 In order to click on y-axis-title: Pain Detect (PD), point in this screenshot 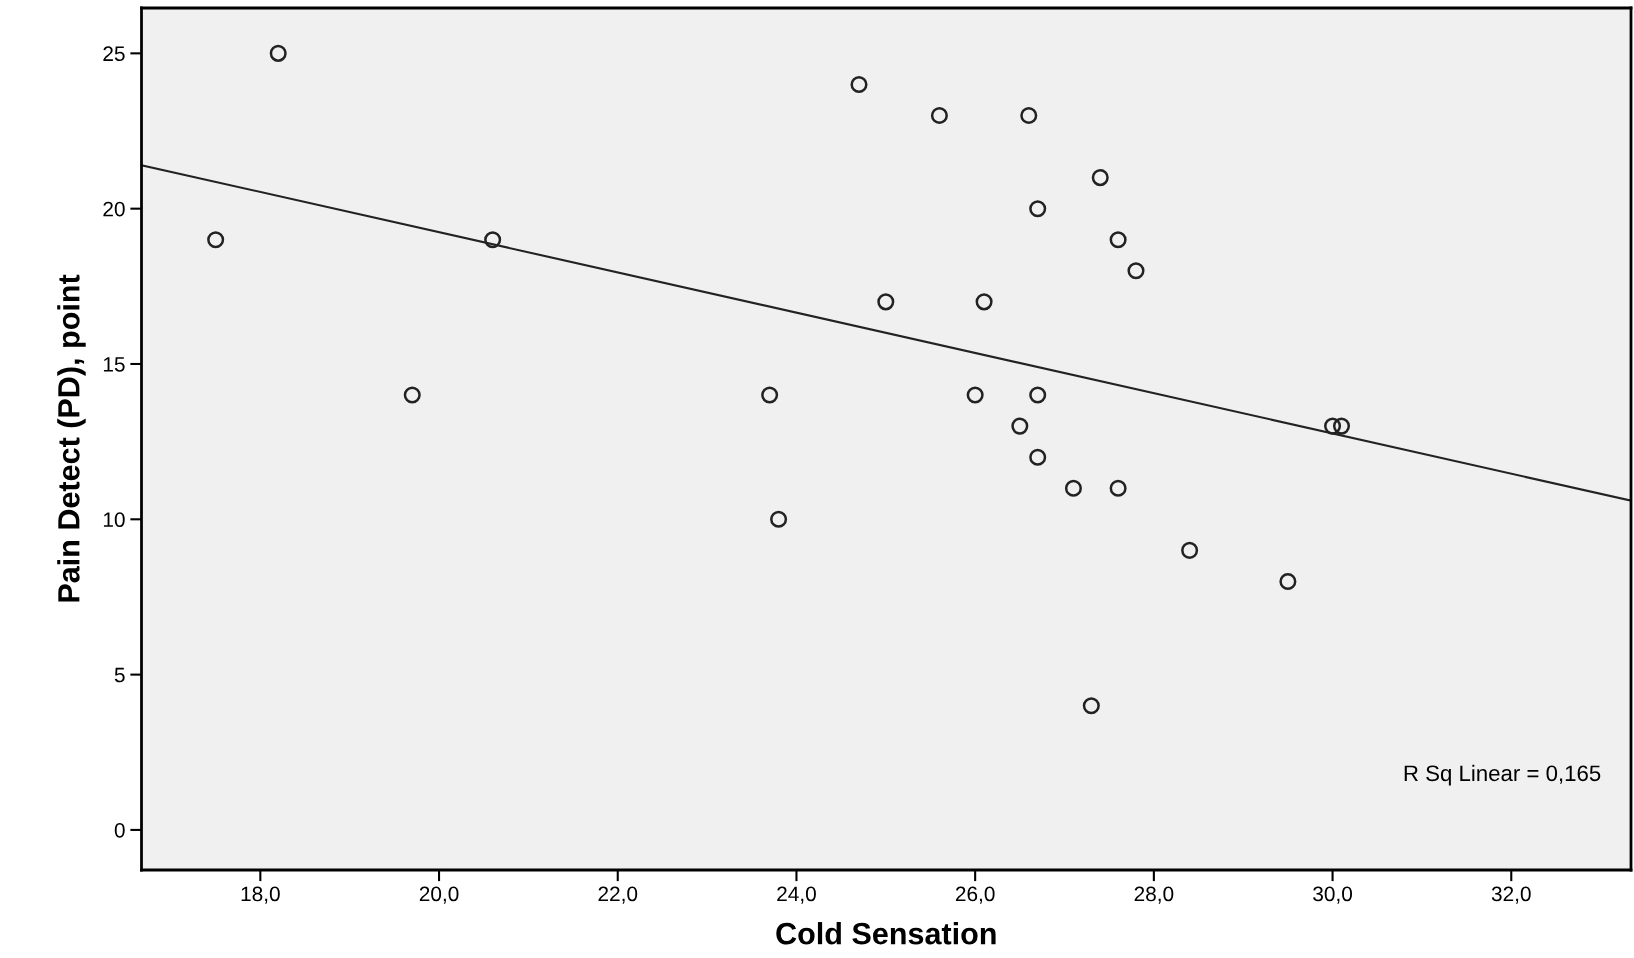, I will do `click(71, 438)`.